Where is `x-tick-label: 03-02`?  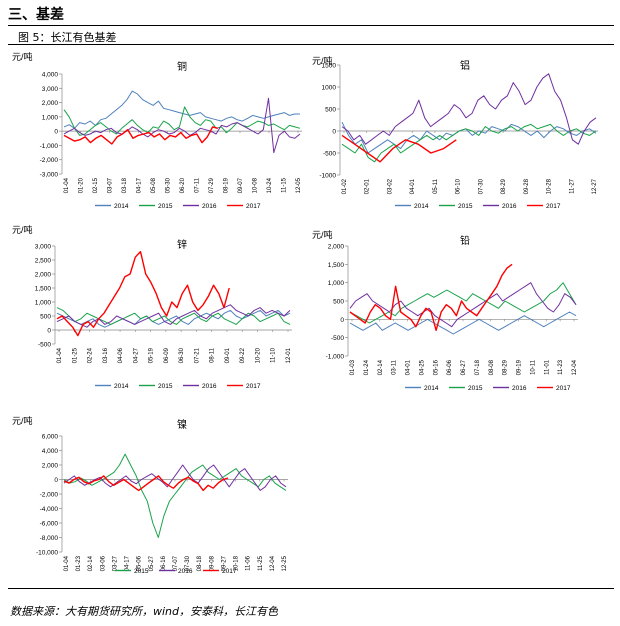 x-tick-label: 03-02 is located at coordinates (390, 186).